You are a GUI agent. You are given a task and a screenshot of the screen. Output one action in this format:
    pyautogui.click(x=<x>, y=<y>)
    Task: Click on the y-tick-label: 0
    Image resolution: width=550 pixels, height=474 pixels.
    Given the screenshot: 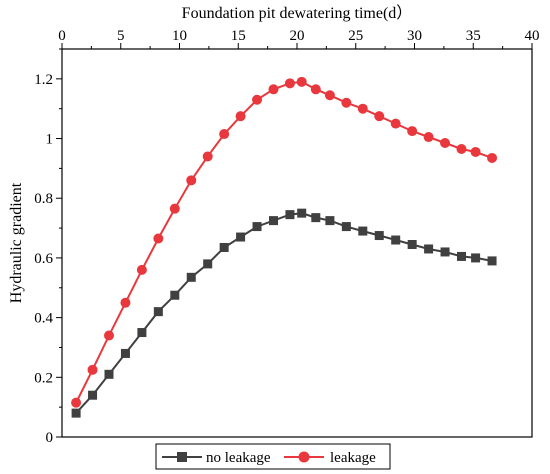 What is the action you would take?
    pyautogui.click(x=50, y=438)
    